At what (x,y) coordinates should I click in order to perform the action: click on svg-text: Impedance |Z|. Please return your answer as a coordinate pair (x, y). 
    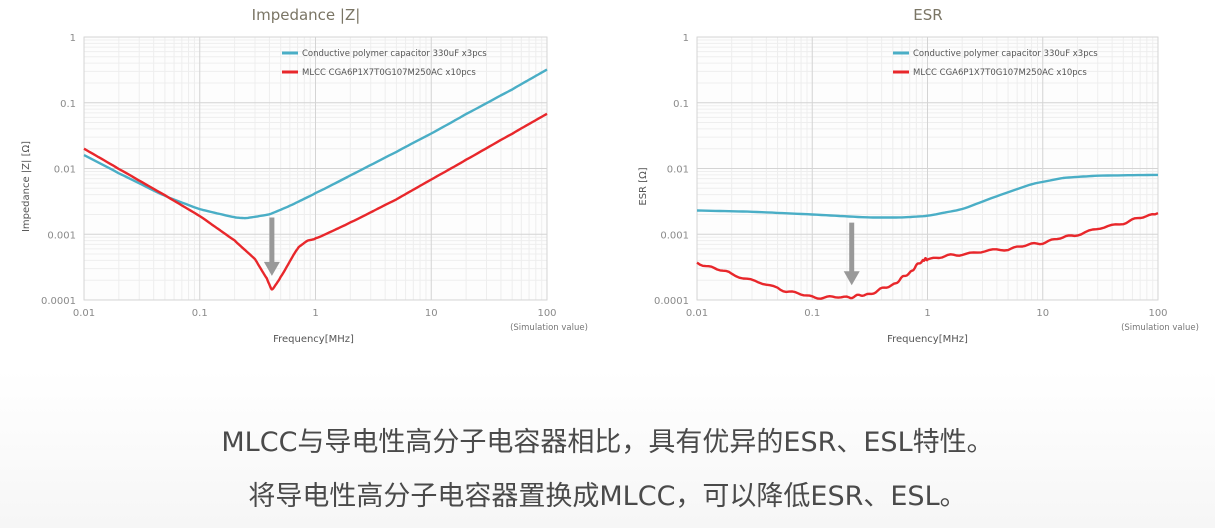
    Looking at the image, I should click on (306, 15).